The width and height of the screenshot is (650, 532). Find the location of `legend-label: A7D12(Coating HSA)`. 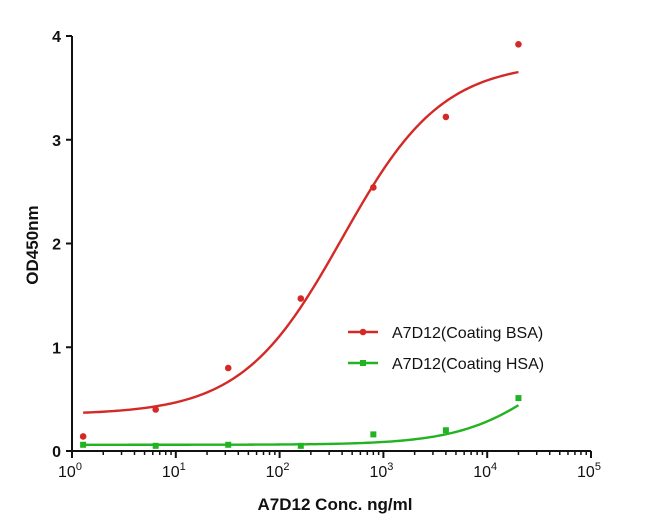

legend-label: A7D12(Coating HSA) is located at coordinates (468, 364).